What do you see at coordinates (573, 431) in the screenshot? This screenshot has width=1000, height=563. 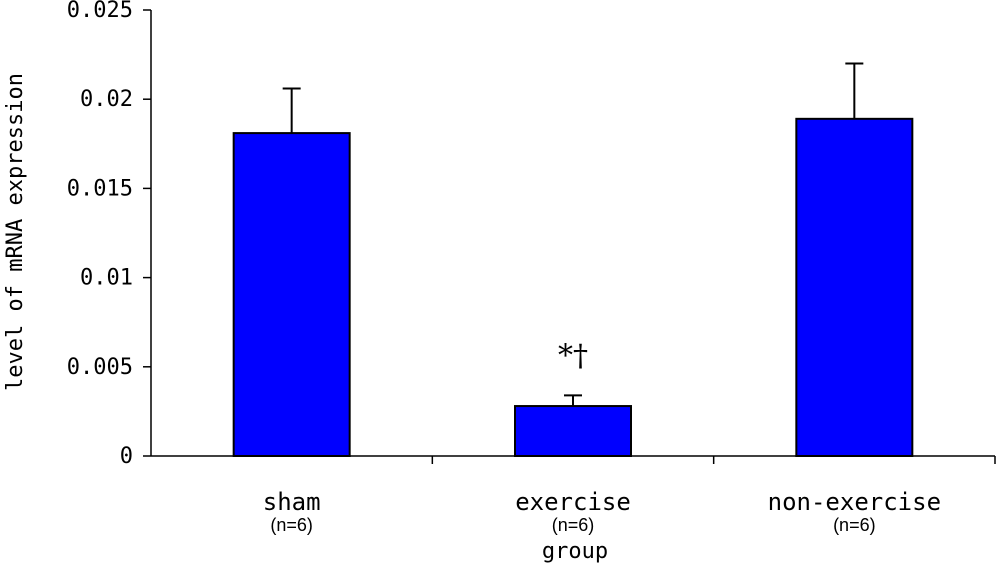 I see `bar-exercise` at bounding box center [573, 431].